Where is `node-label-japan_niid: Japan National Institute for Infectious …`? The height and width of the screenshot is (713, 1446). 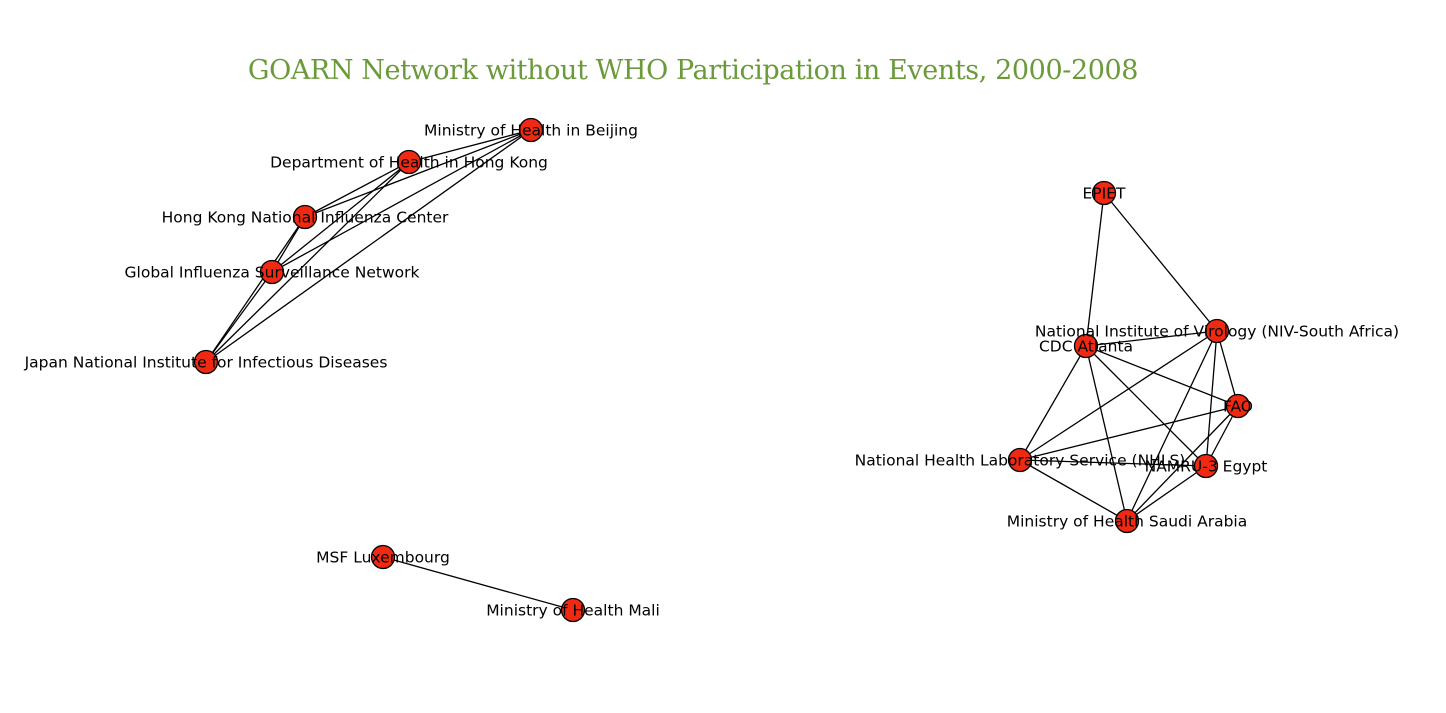
node-label-japan_niid: Japan National Institute for Infectious … is located at coordinates (206, 363).